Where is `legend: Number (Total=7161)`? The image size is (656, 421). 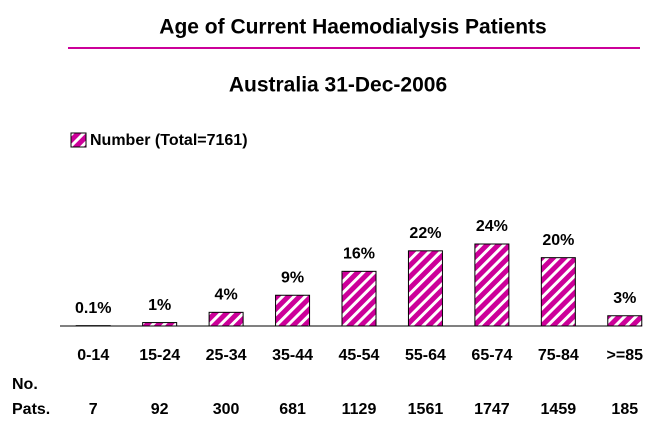 legend: Number (Total=7161) is located at coordinates (159, 140).